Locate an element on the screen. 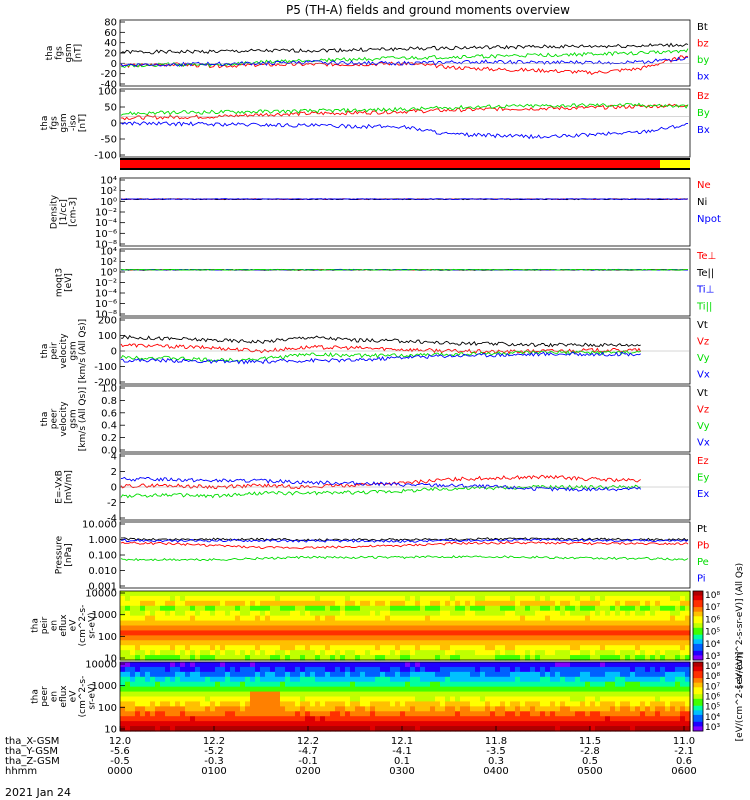  series-line-vx is located at coordinates (380, 358).